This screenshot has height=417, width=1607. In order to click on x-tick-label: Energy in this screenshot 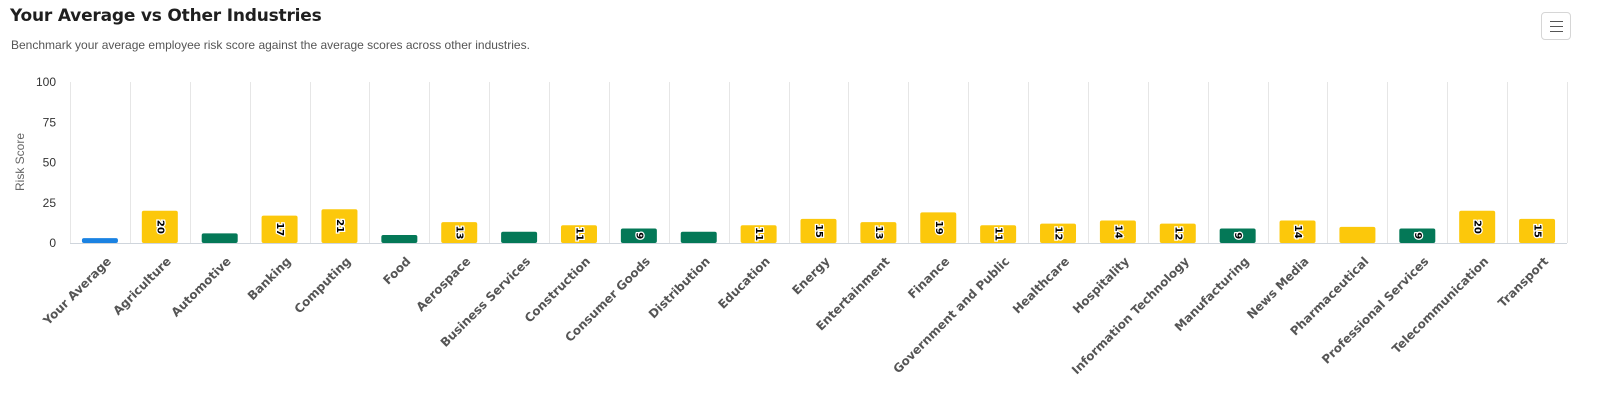, I will do `click(810, 275)`.